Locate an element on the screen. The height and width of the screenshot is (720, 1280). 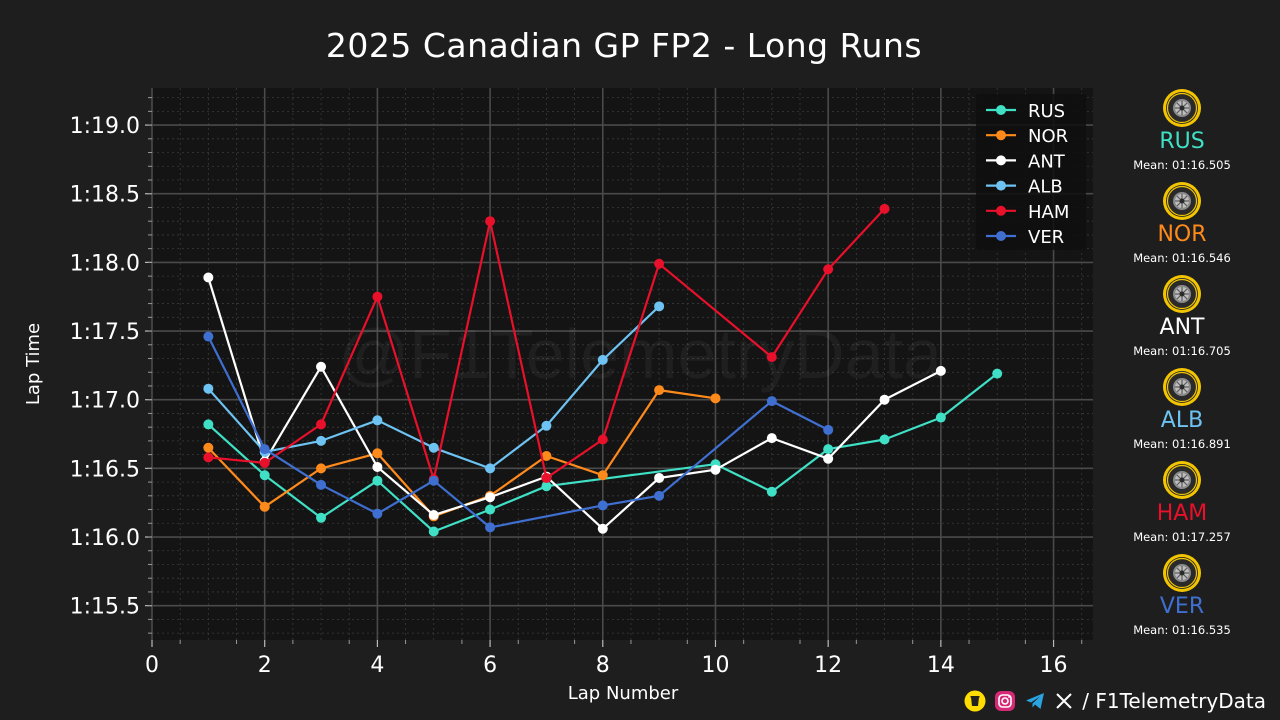
y-tick-label: 1:19.0 is located at coordinates (105, 126).